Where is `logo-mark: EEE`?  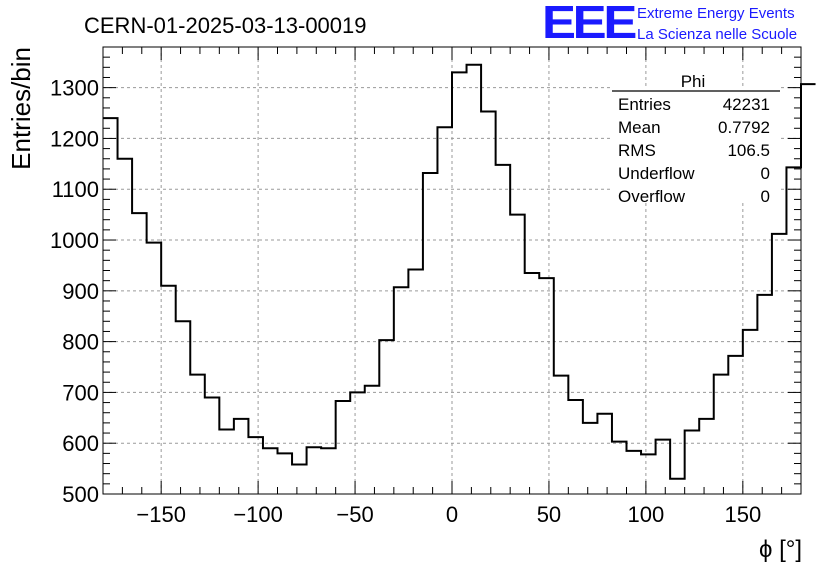 logo-mark: EEE is located at coordinates (588, 24).